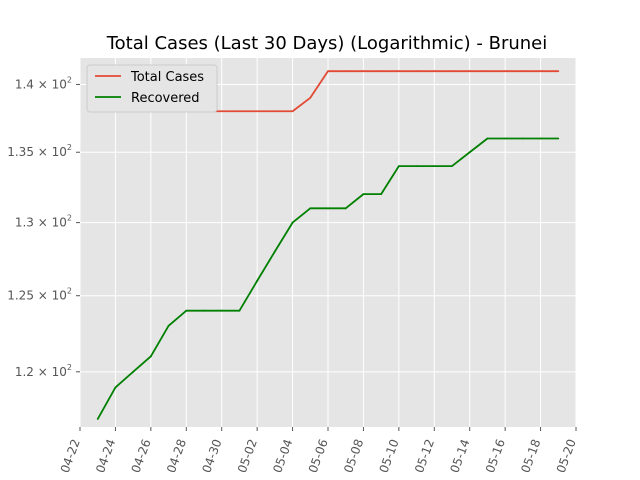  Describe the element at coordinates (530, 456) in the screenshot. I see `x-tick-label: 05-18` at that location.